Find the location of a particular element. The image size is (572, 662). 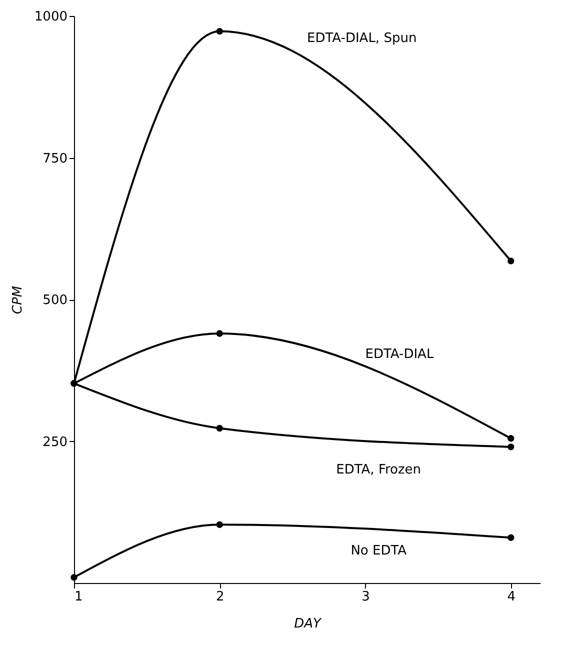

y-tick-label: 250 is located at coordinates (55, 442).